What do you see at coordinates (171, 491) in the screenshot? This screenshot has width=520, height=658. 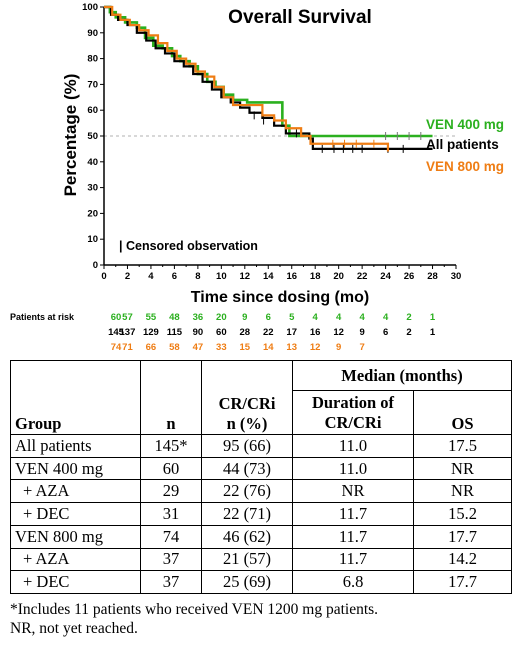 I see `n-cell: 29` at bounding box center [171, 491].